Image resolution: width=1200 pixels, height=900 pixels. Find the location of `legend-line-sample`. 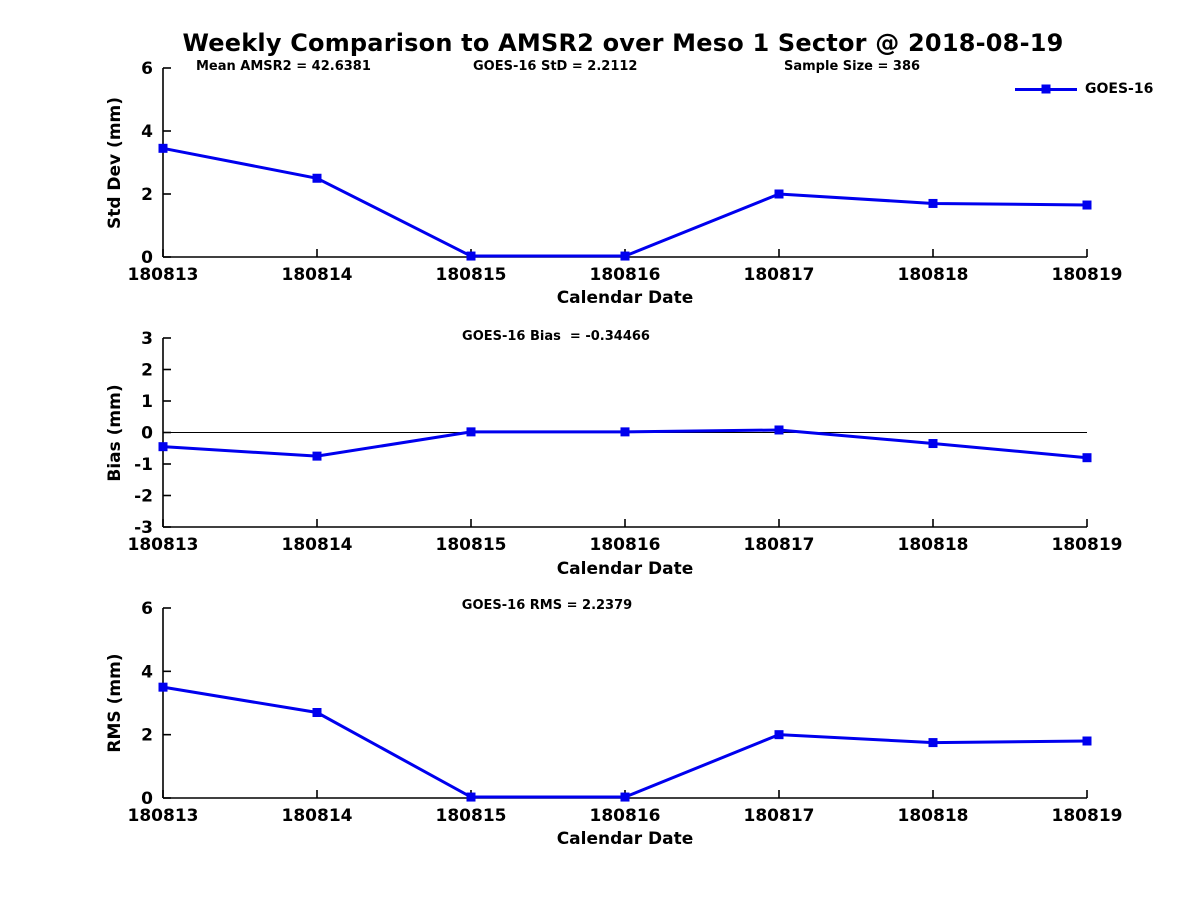

legend-line-sample is located at coordinates (1046, 89).